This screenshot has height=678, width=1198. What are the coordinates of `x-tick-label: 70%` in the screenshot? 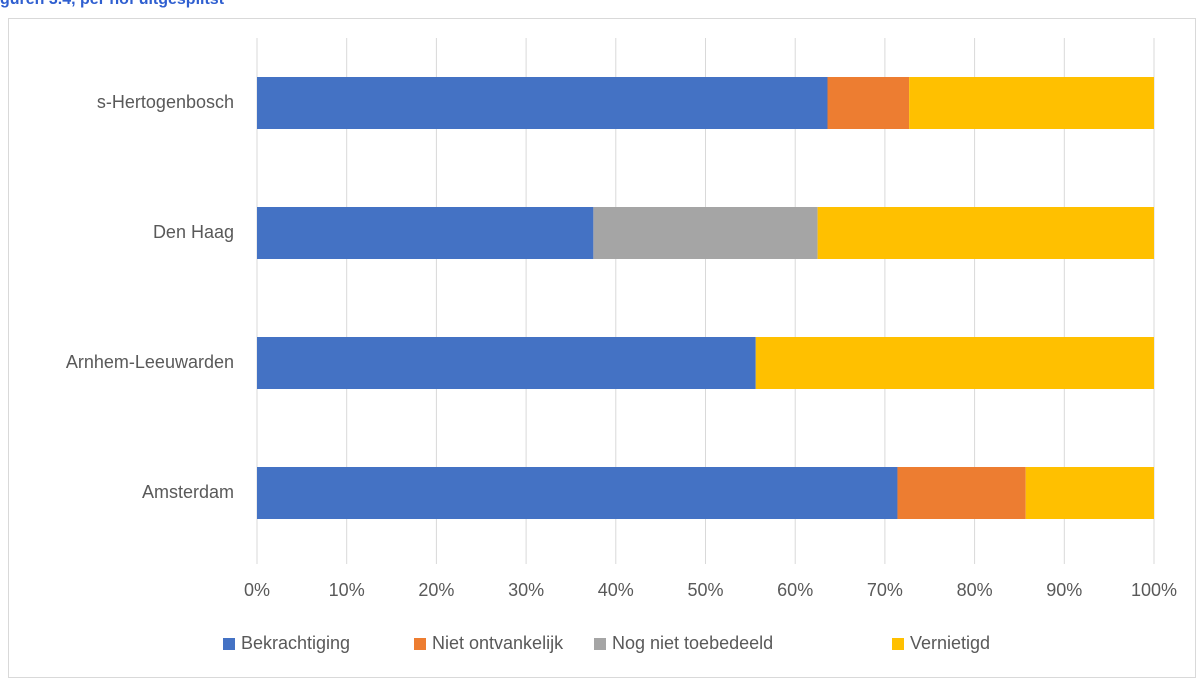 It's located at (885, 590).